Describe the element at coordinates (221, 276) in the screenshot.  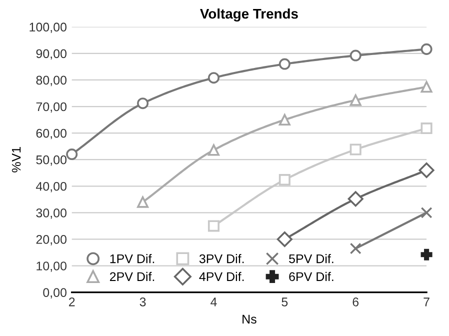
I see `legend-label: 4PV Dif.` at that location.